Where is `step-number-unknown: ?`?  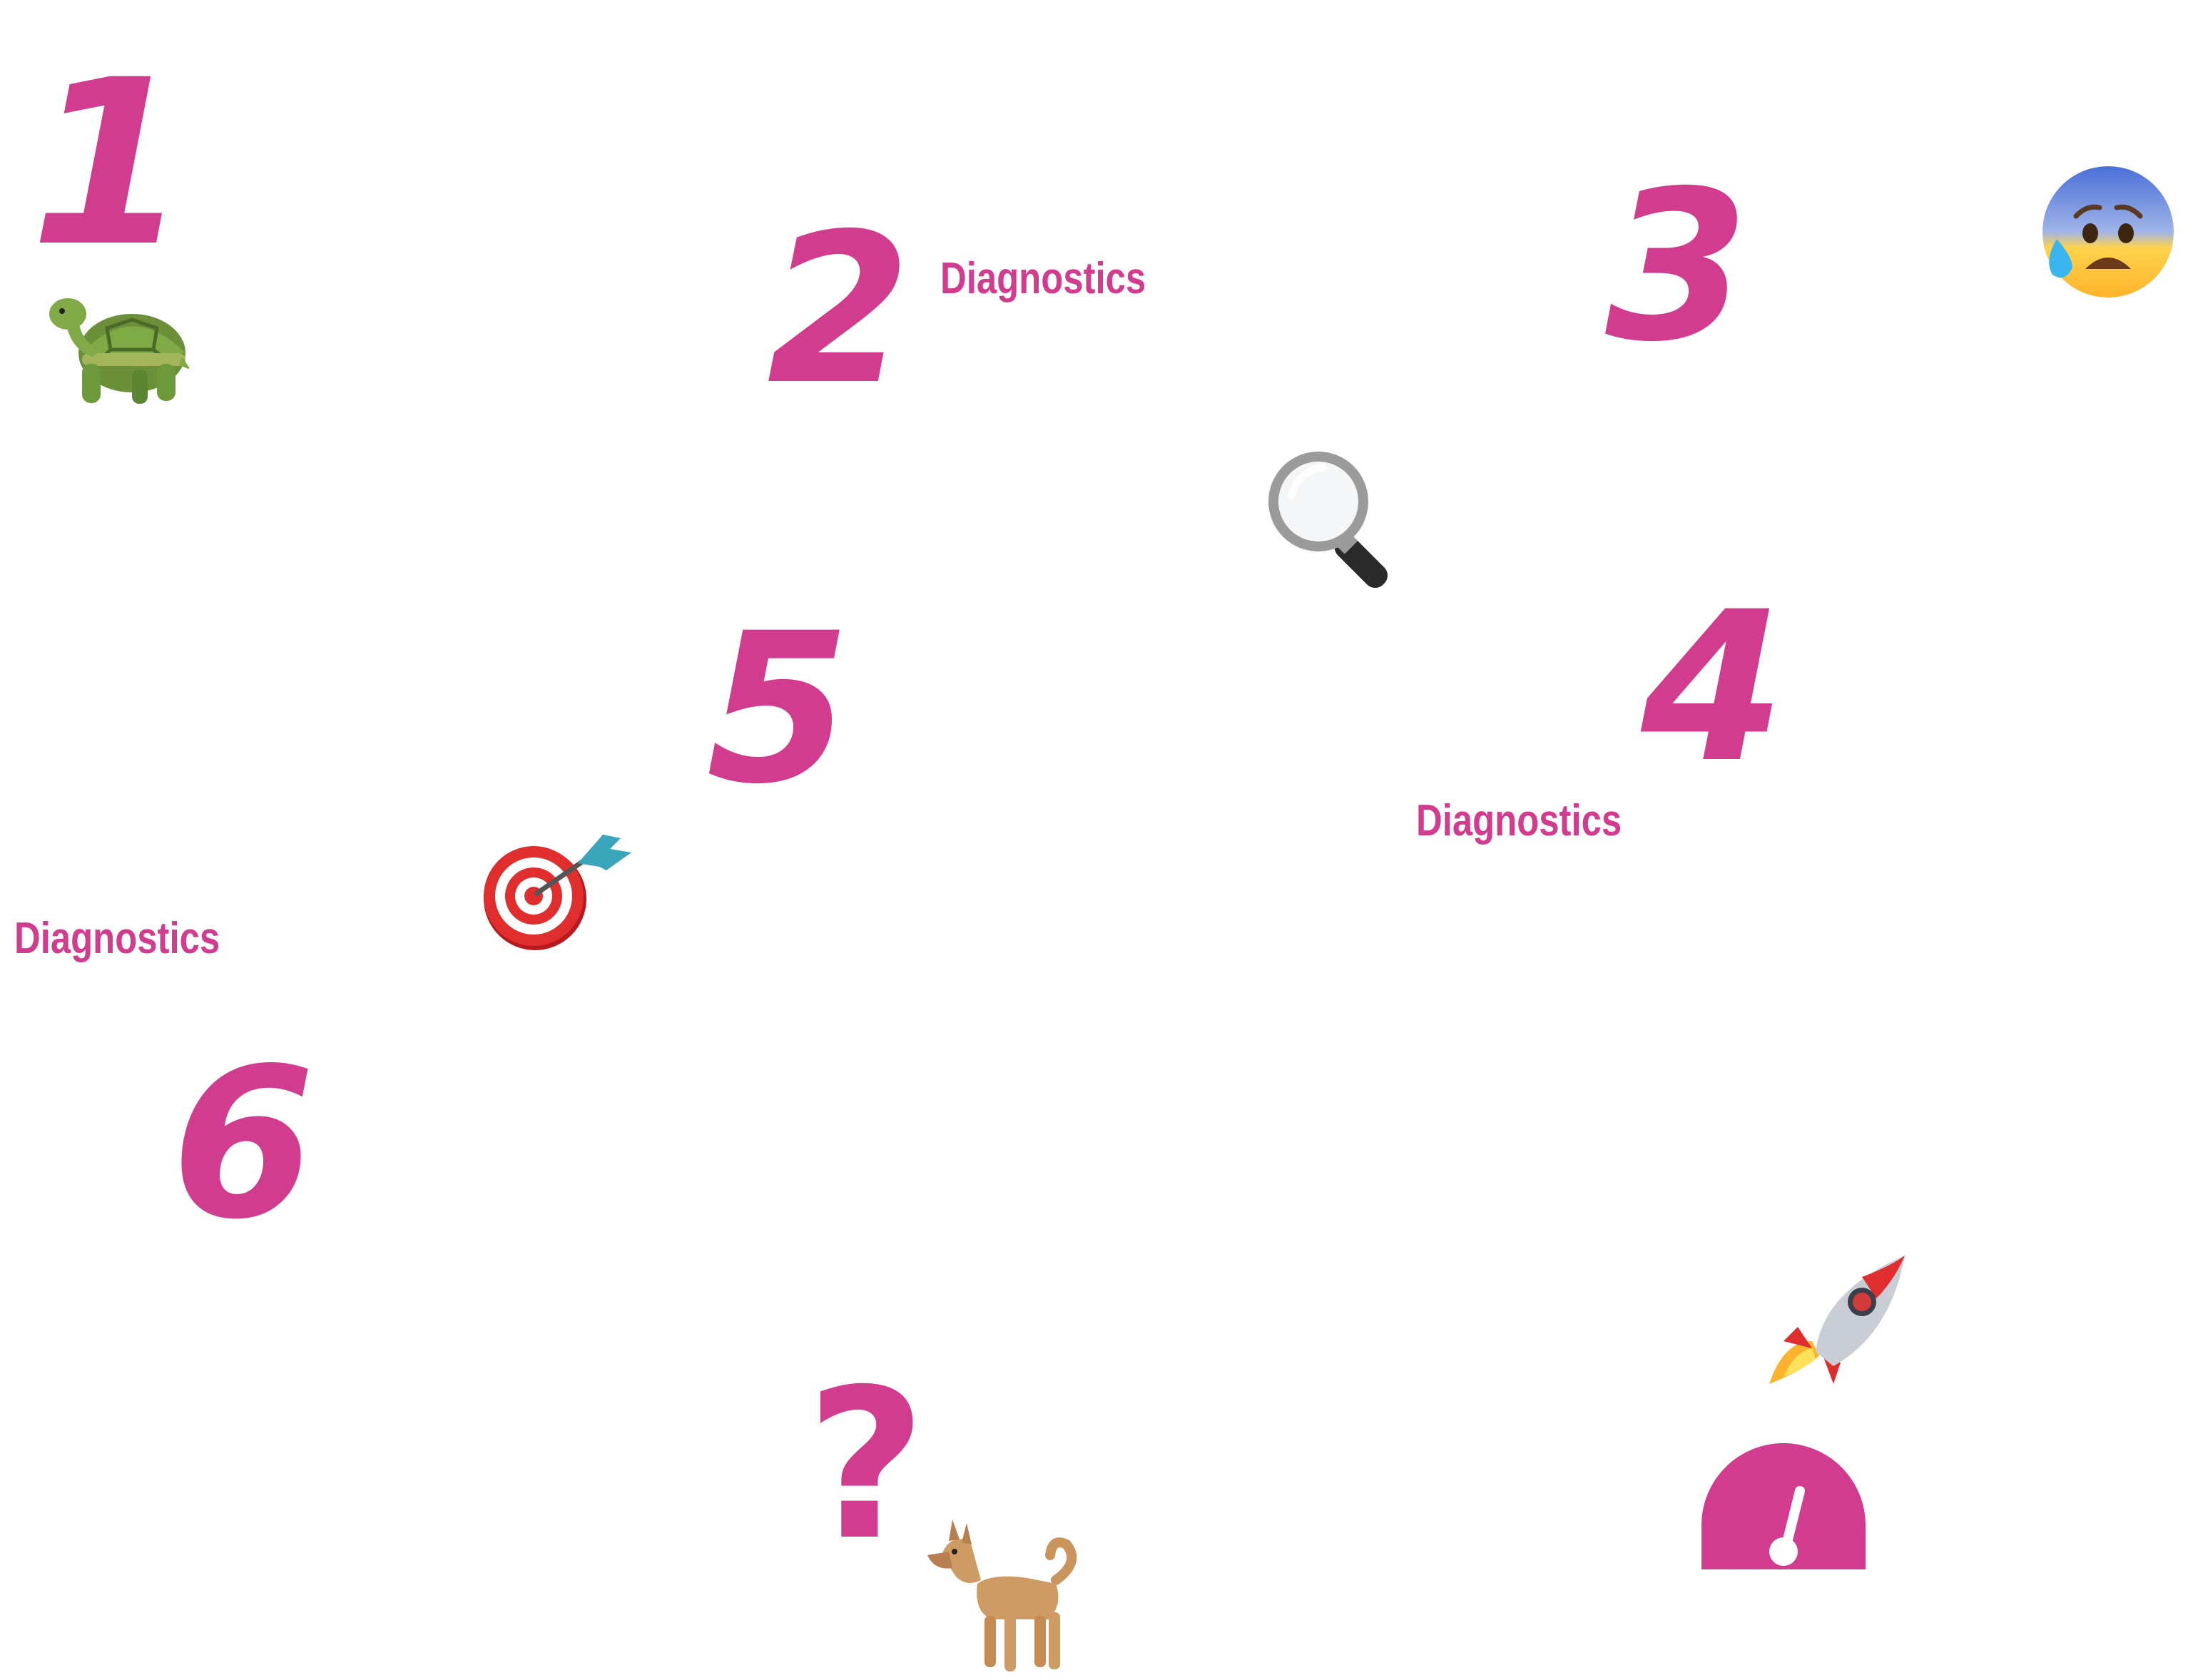
step-number-unknown: ? is located at coordinates (867, 1465).